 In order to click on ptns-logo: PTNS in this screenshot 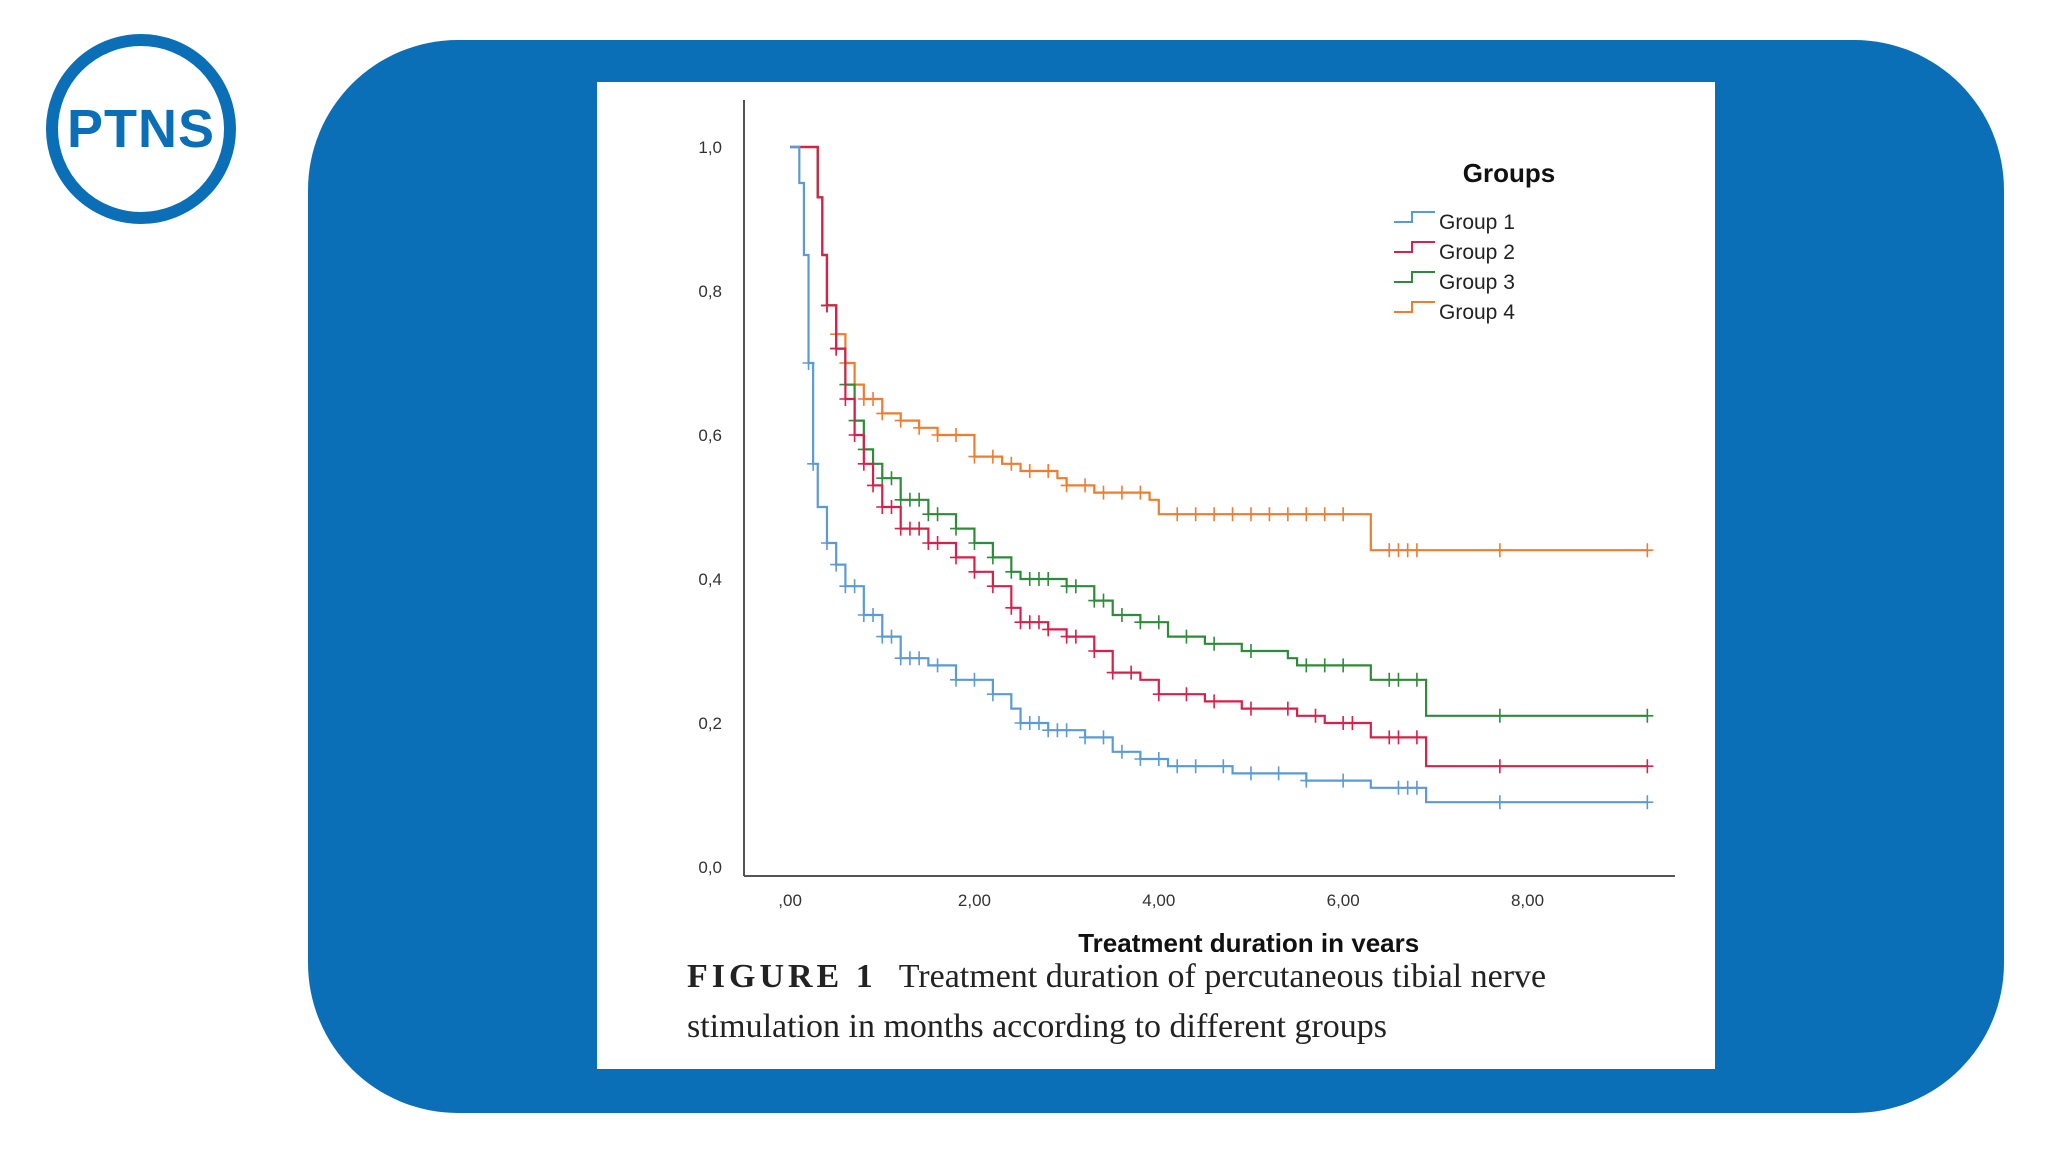, I will do `click(141, 129)`.